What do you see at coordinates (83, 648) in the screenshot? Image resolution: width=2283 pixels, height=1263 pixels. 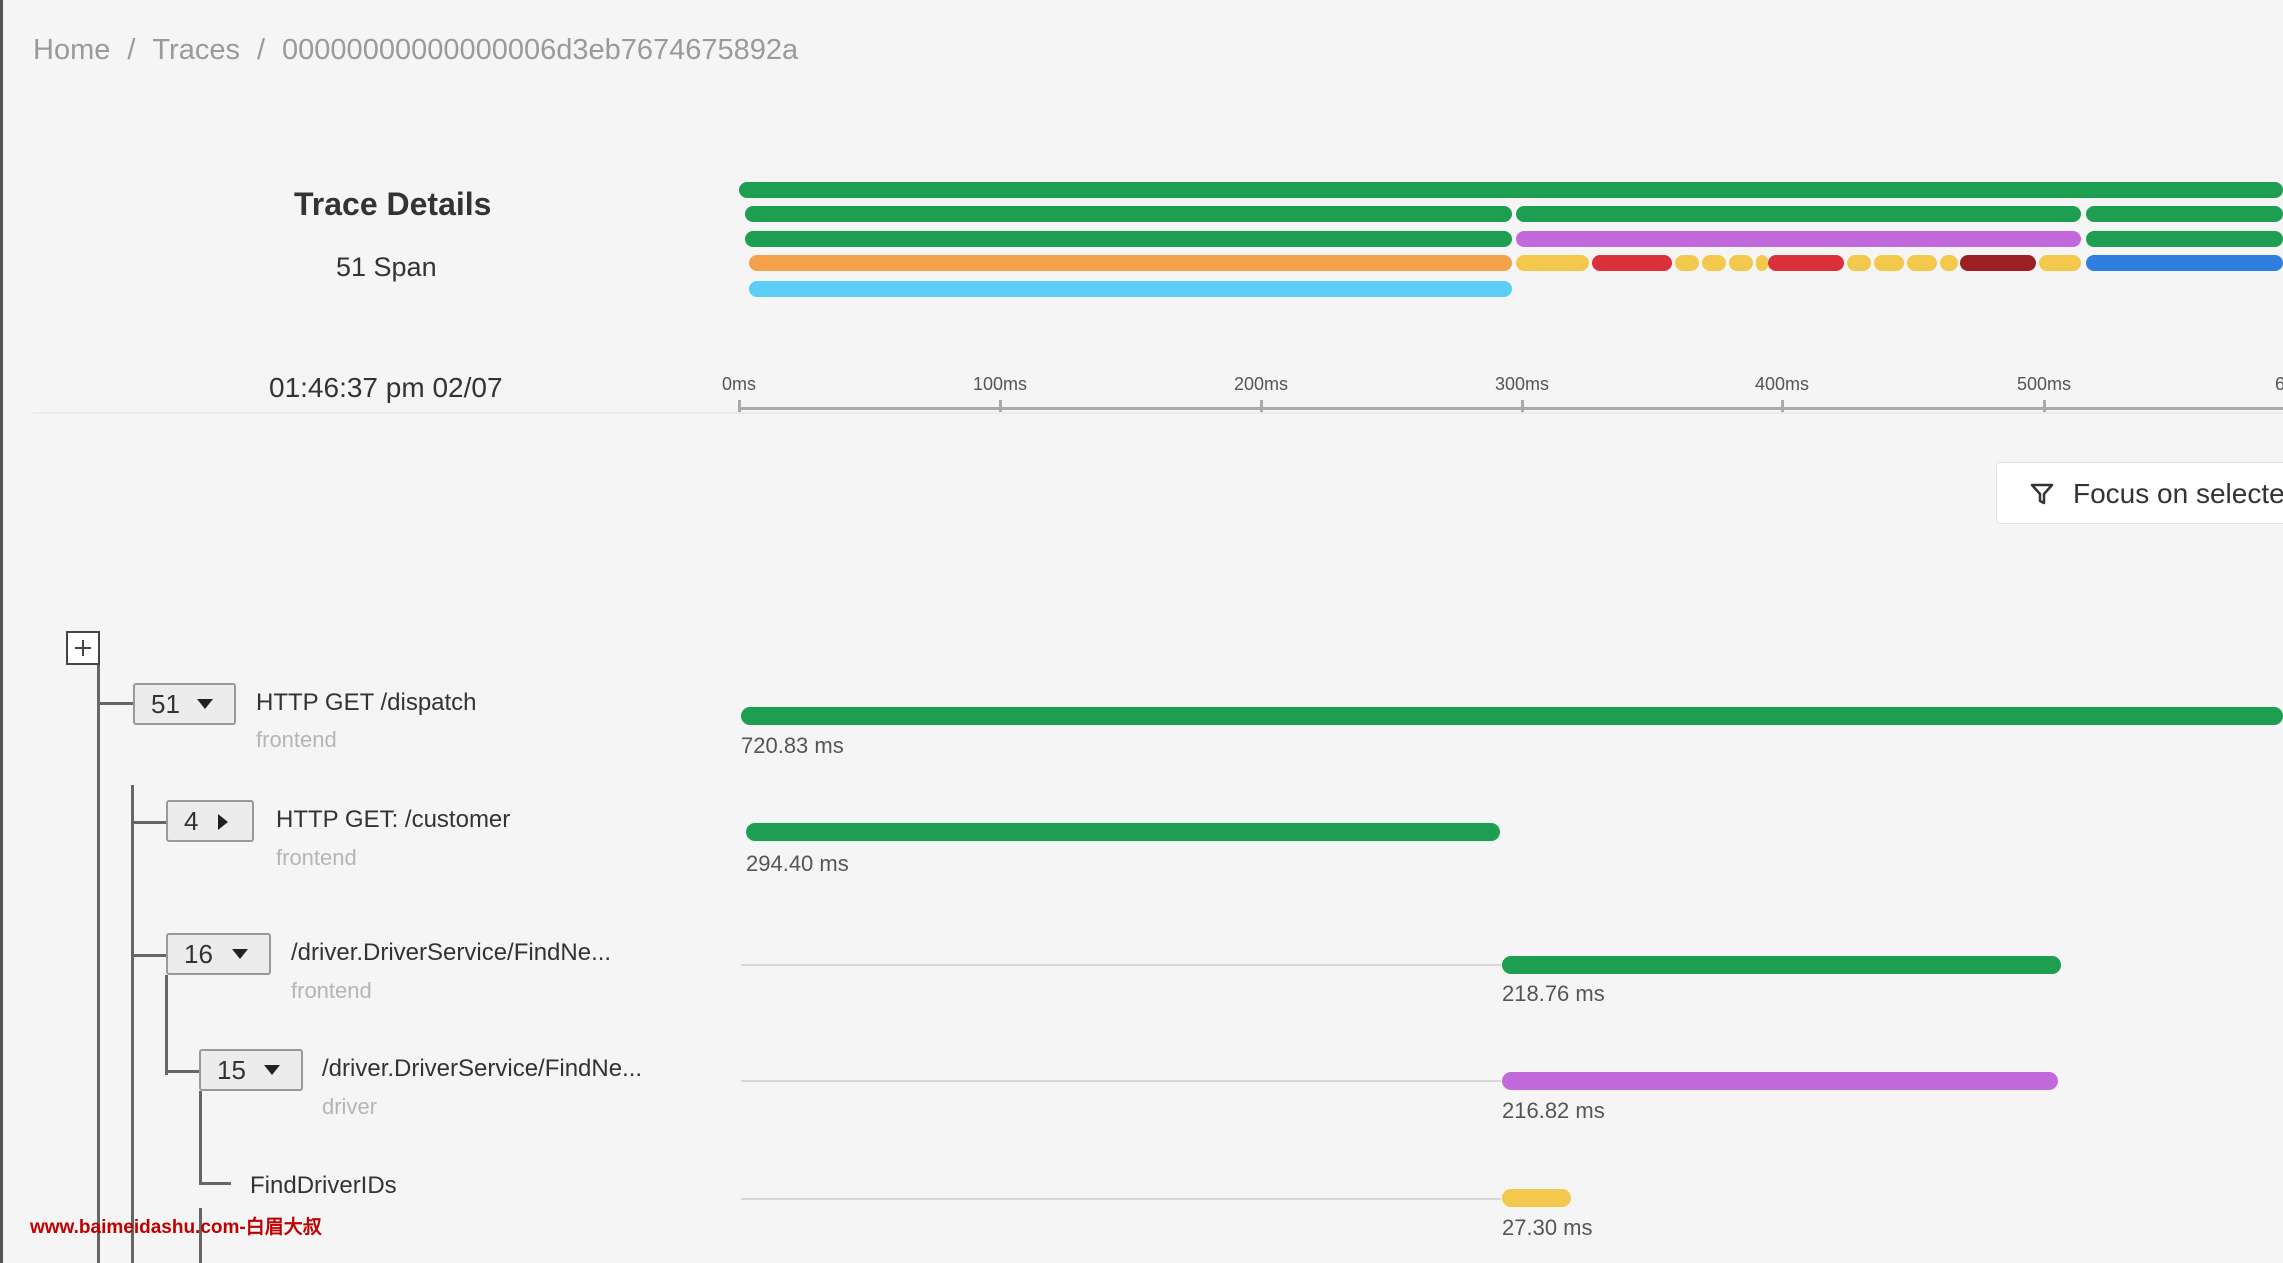 I see `plus-square-icon` at bounding box center [83, 648].